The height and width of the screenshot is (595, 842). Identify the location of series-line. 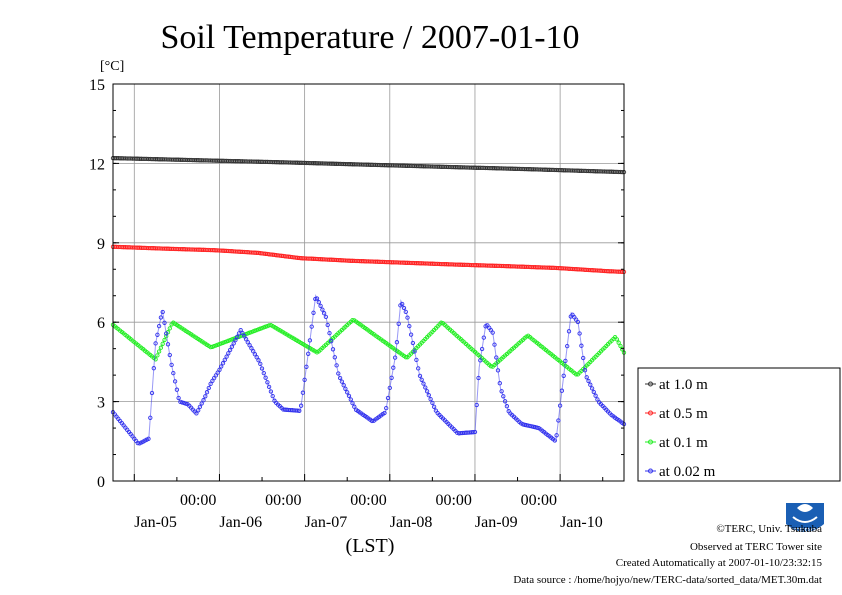
(368, 347).